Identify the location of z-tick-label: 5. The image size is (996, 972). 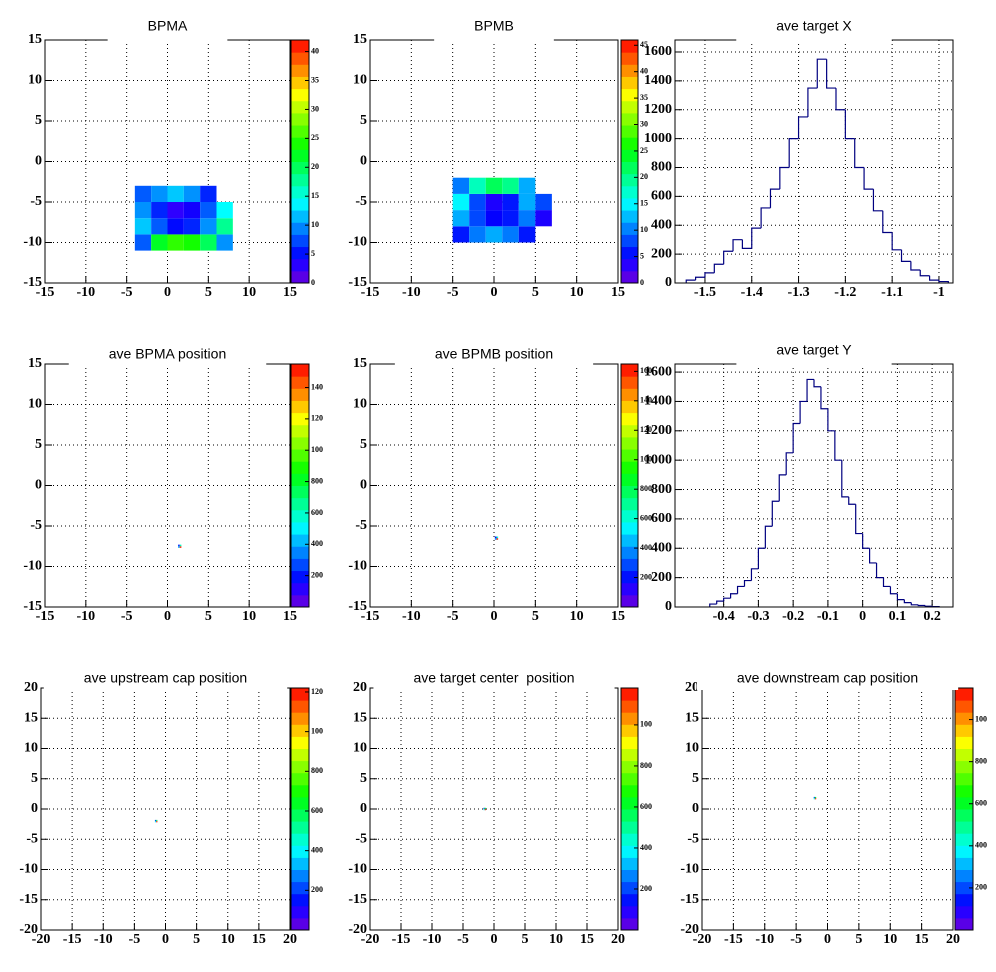
(313, 253).